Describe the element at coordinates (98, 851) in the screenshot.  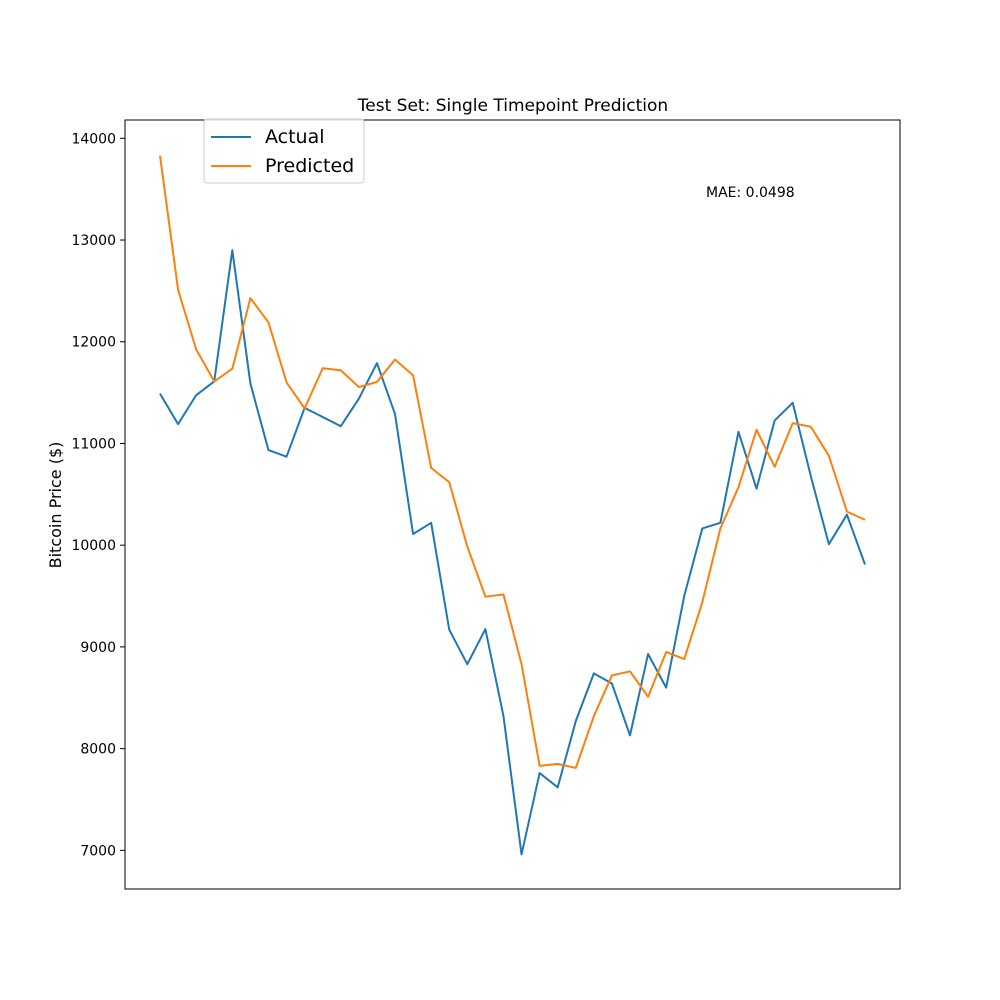
I see `y-tick-label: 7000` at that location.